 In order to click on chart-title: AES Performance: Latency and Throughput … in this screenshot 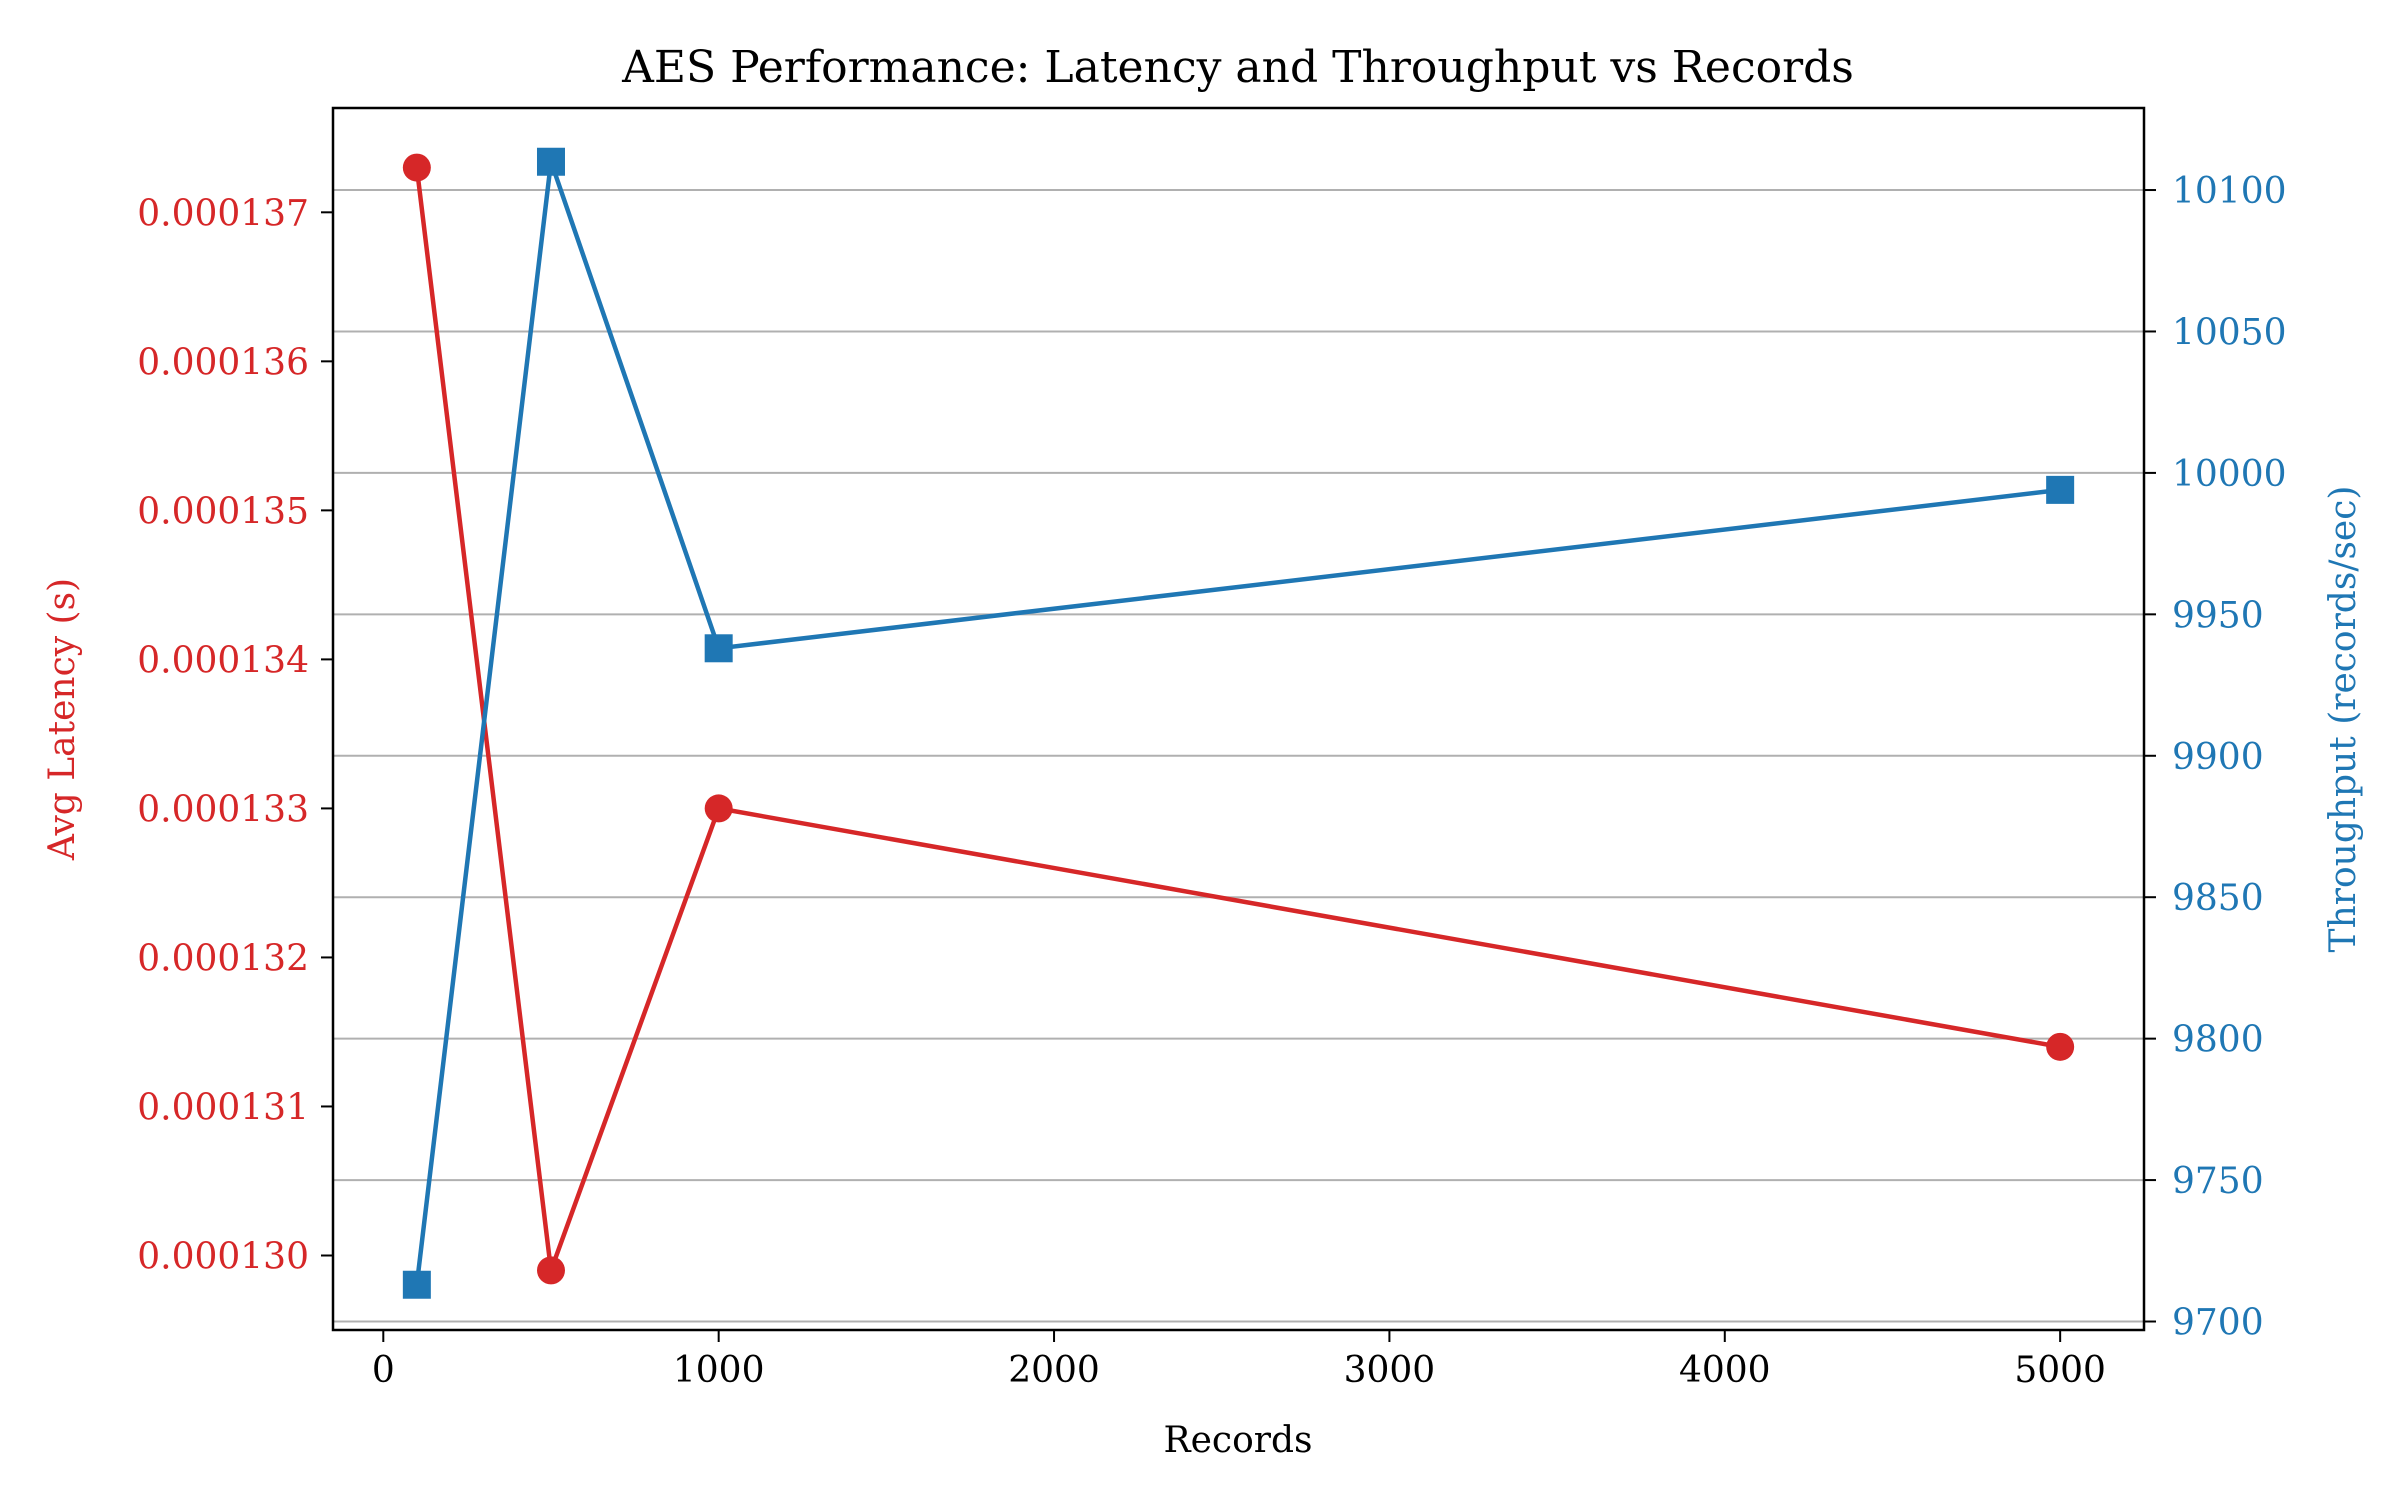, I will do `click(1237, 67)`.